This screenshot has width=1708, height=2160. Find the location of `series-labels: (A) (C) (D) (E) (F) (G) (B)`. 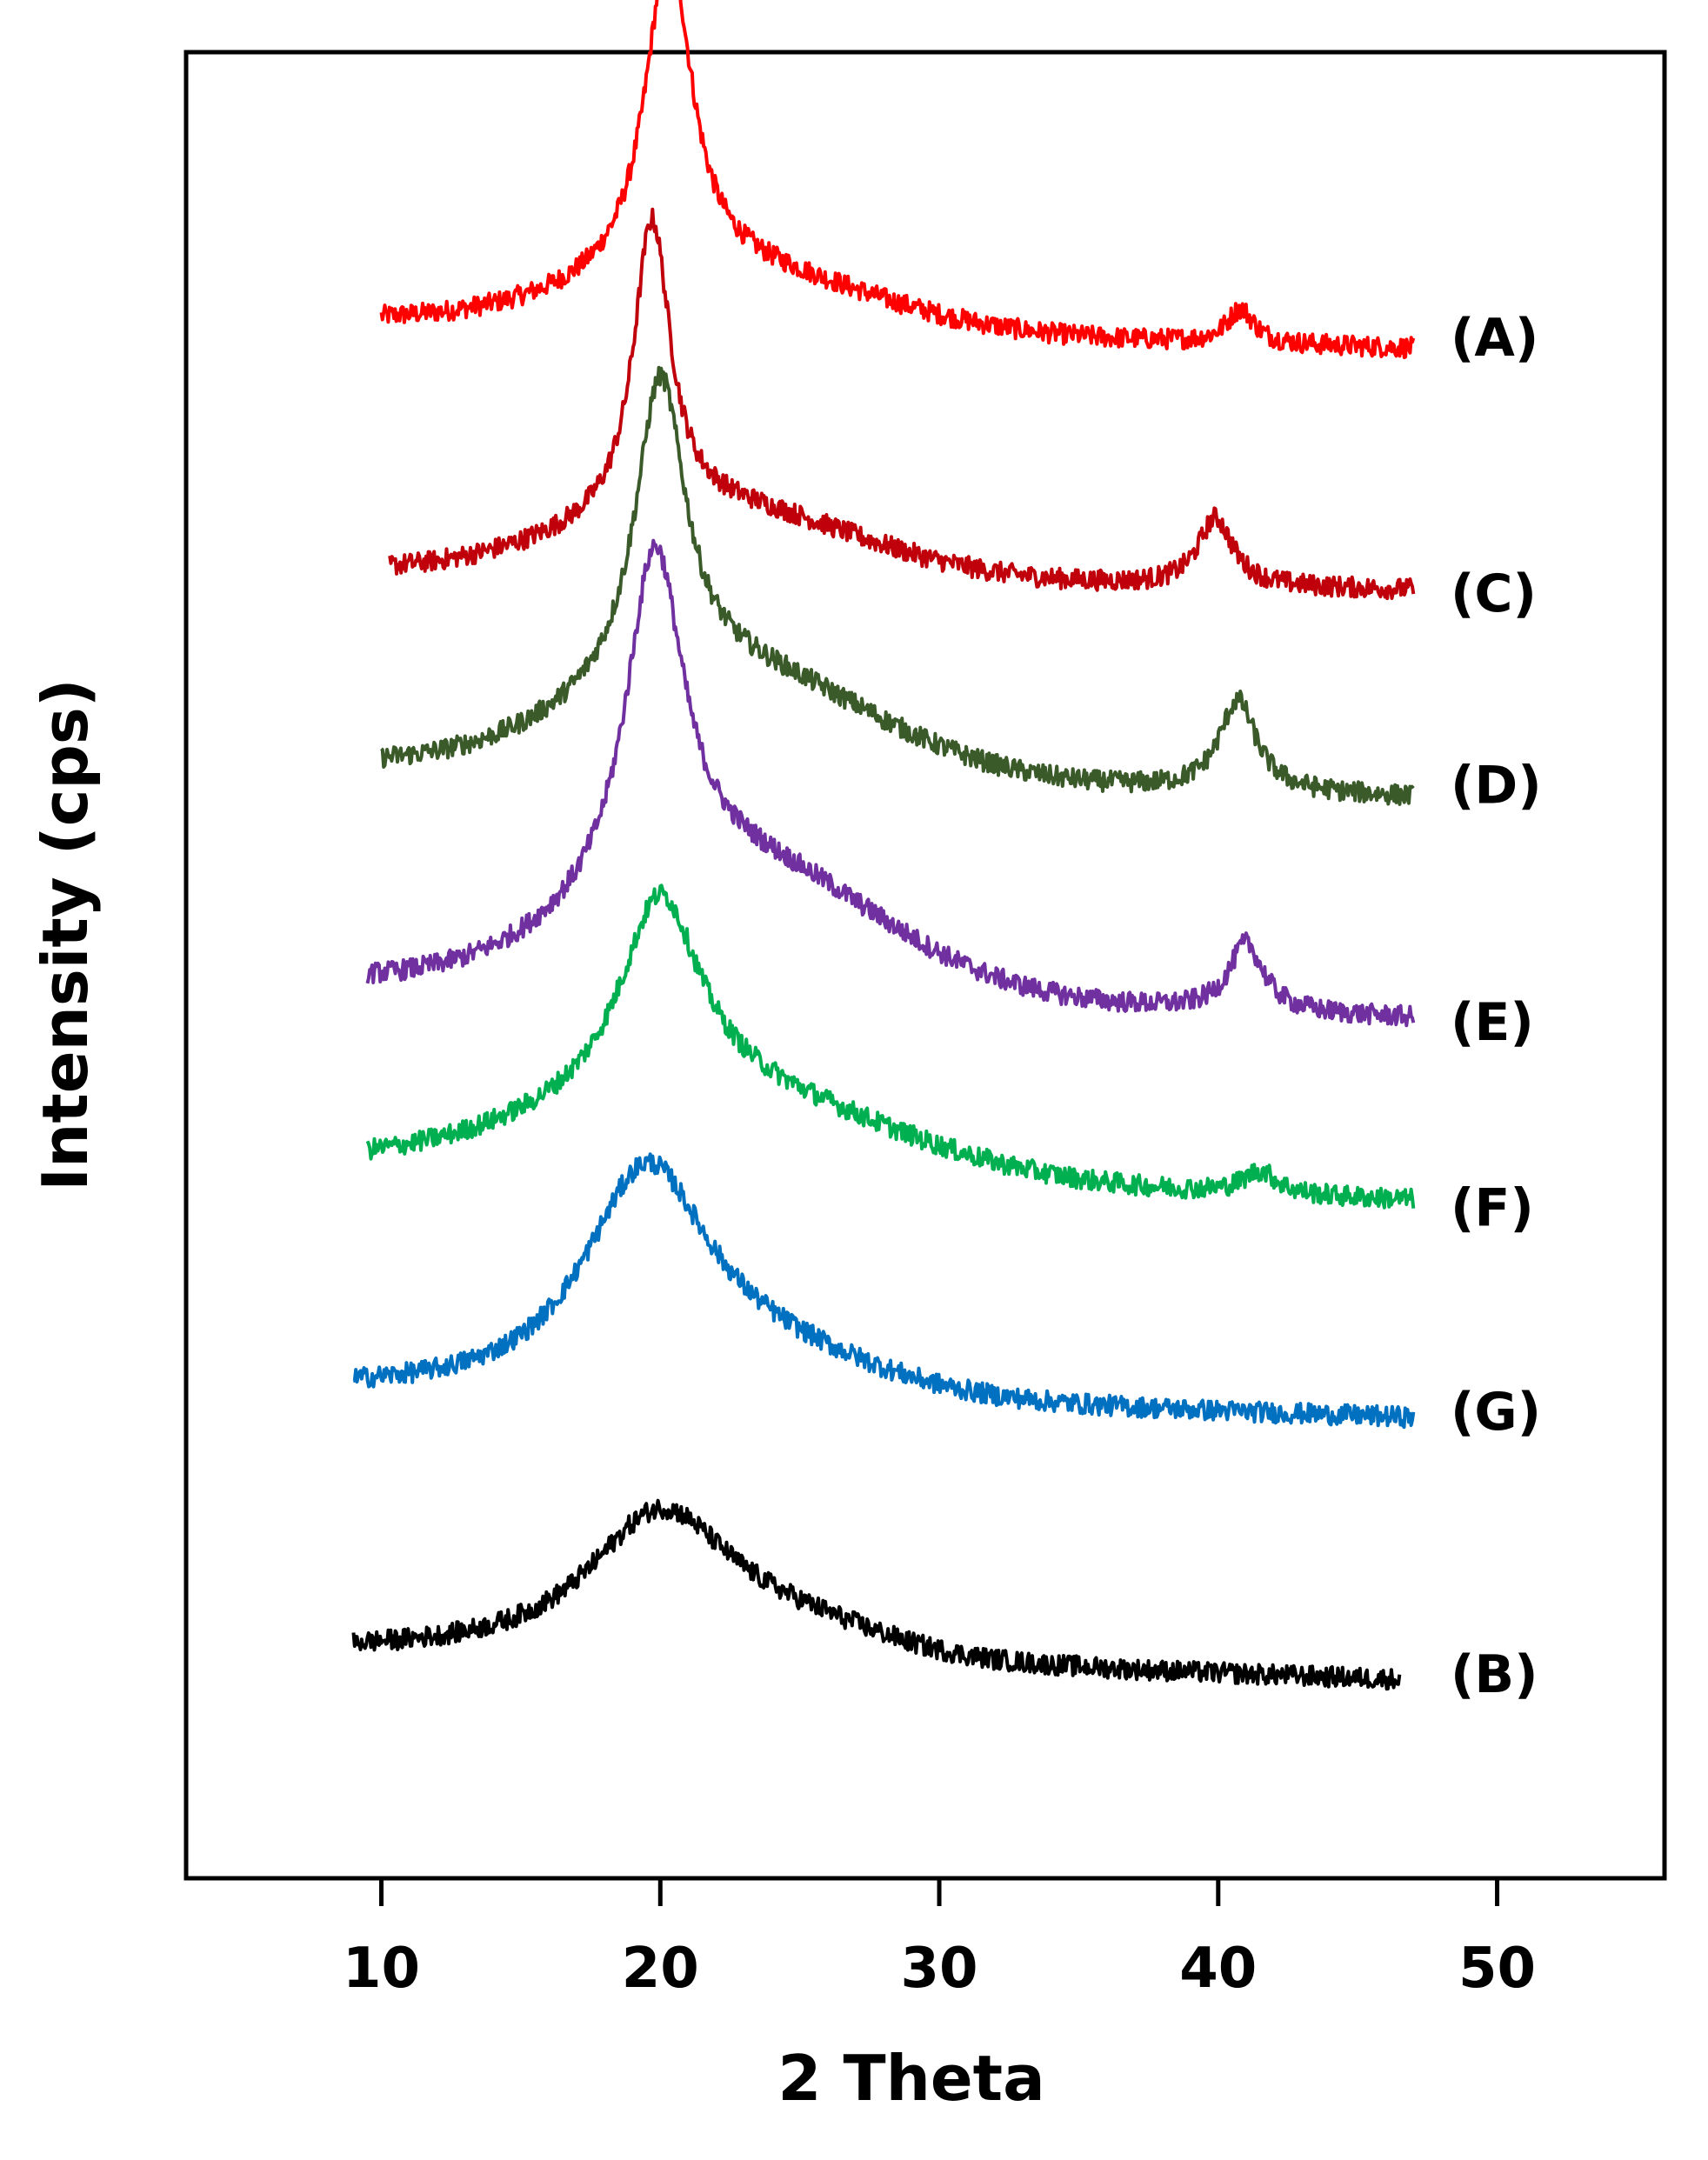

series-labels: (A) (C) (D) (E) (F) (G) (B) is located at coordinates (1496, 1006).